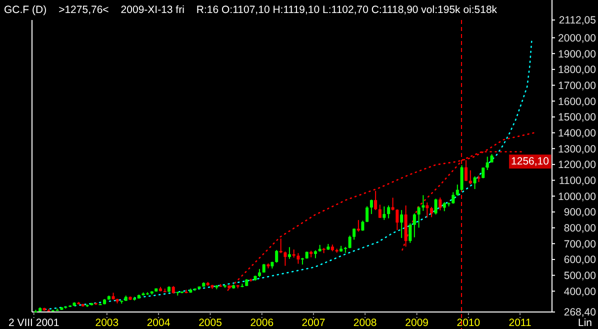 Image resolution: width=598 pixels, height=329 pixels. What do you see at coordinates (577, 196) in the screenshot?
I see `y-tick-label: 1000,00` at bounding box center [577, 196].